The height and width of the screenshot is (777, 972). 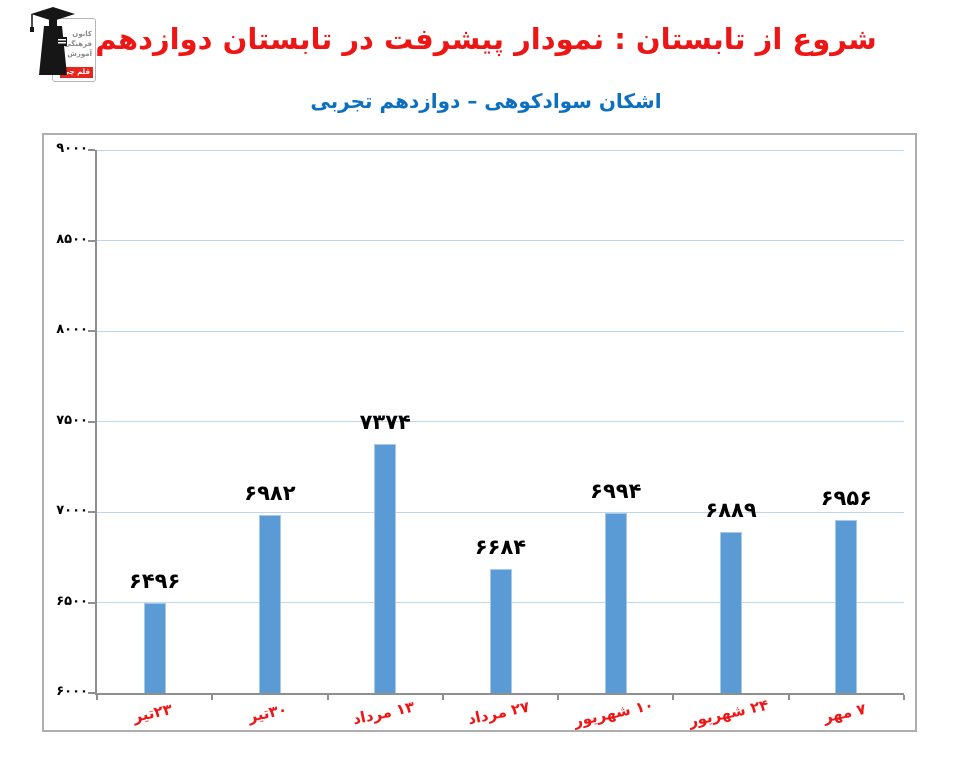 I want to click on kanoon-ghalamchi-logo: کانون فرهنگی آموزش قلم چی, so click(x=68, y=49).